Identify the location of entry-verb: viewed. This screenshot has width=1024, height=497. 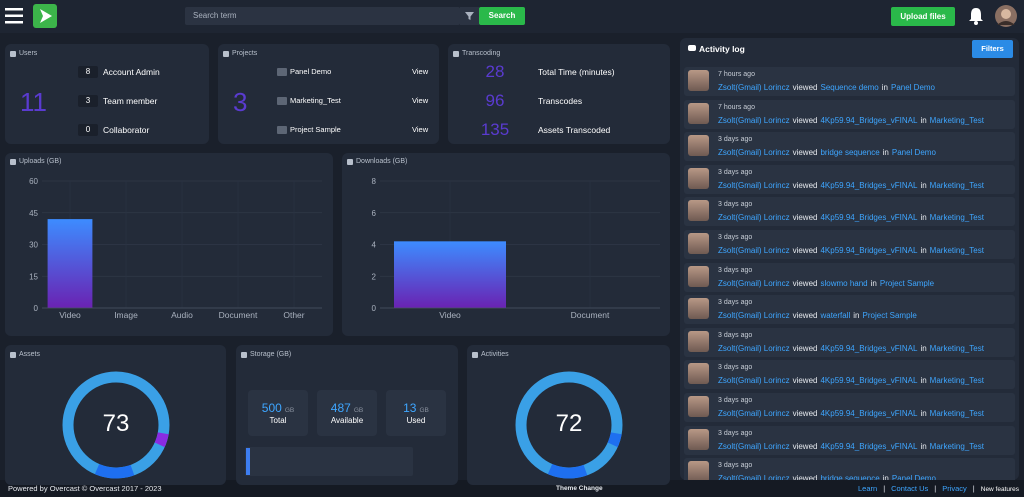
(805, 250).